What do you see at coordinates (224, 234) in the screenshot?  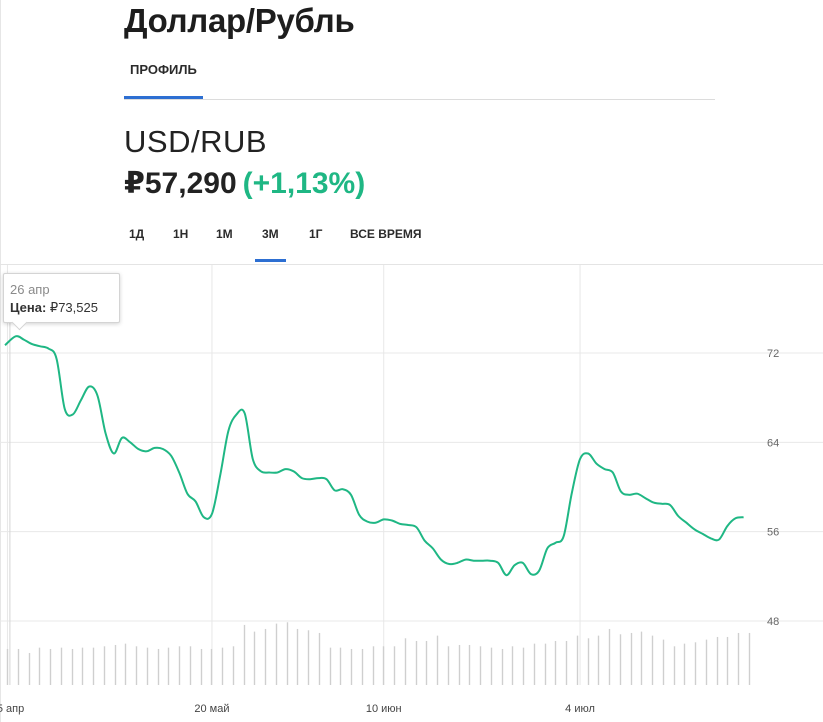 I see `range-1m: 1М` at bounding box center [224, 234].